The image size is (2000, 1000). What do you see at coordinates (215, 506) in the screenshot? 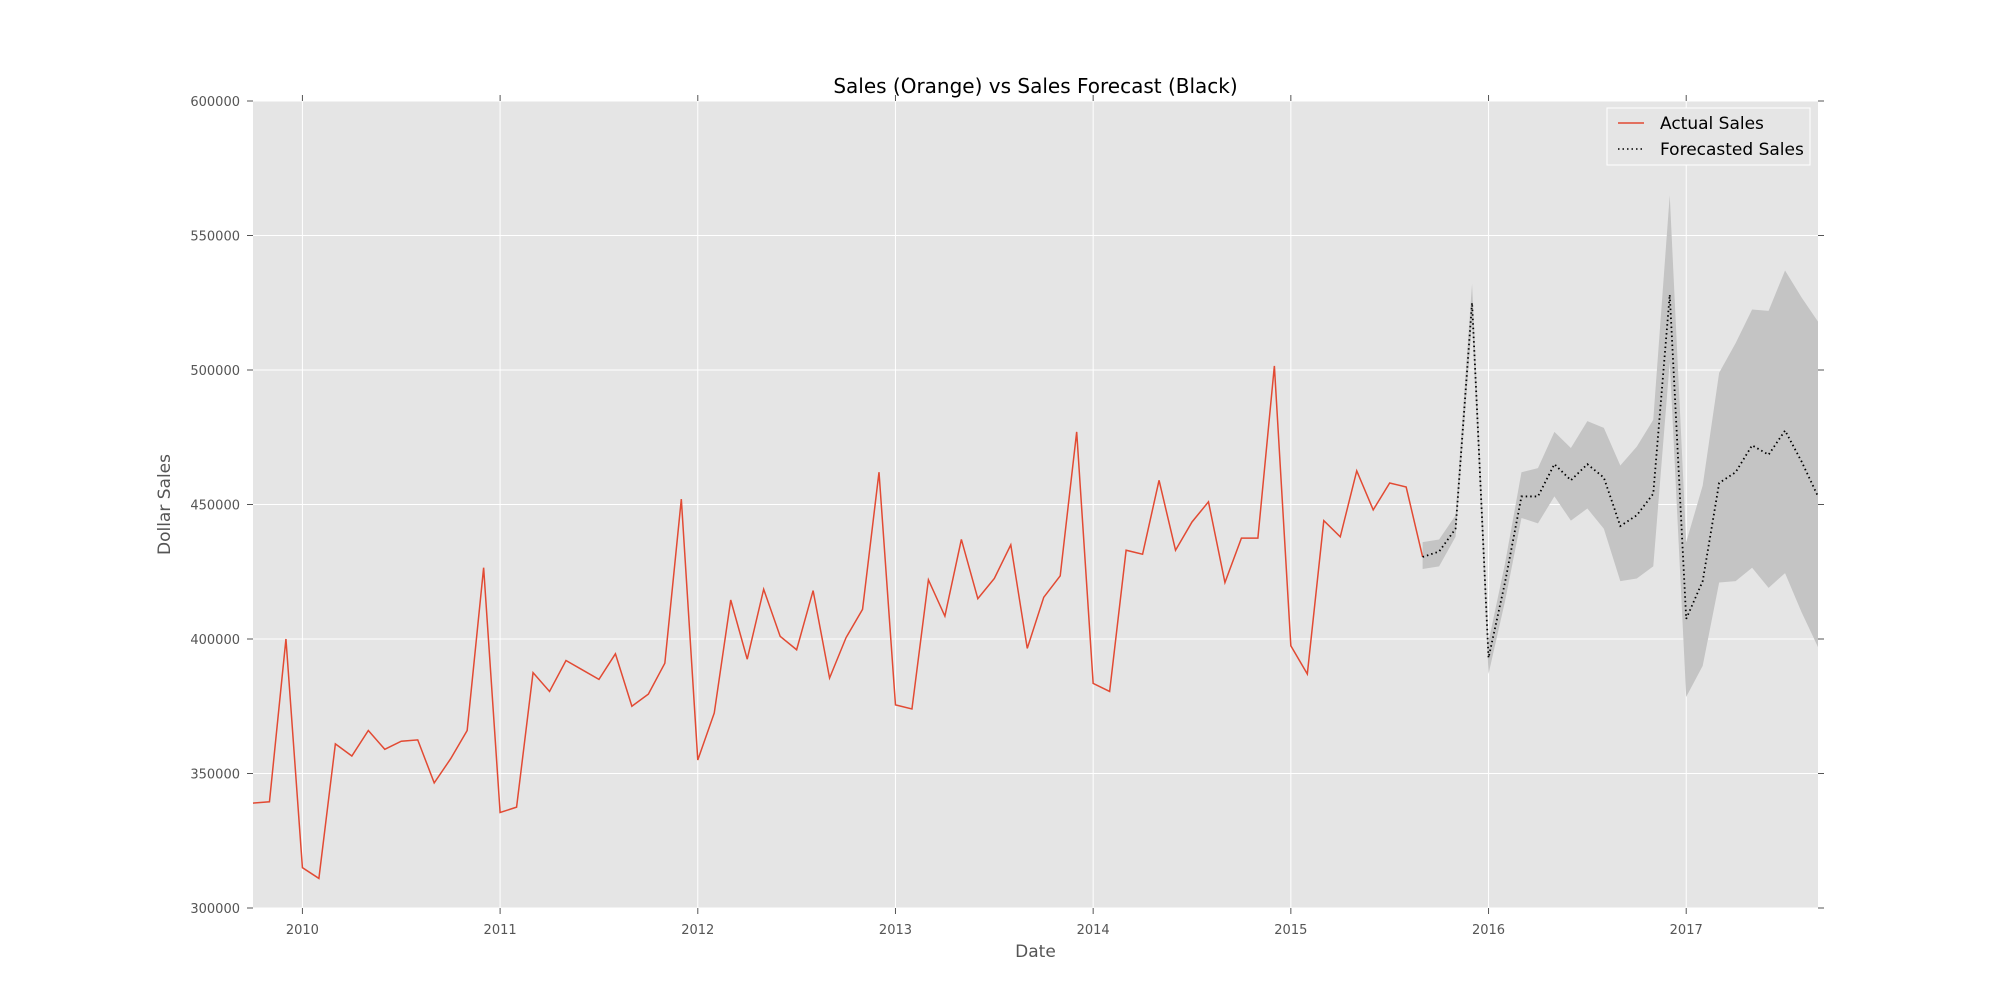
I see `y-tick-label: 450000` at bounding box center [215, 506].